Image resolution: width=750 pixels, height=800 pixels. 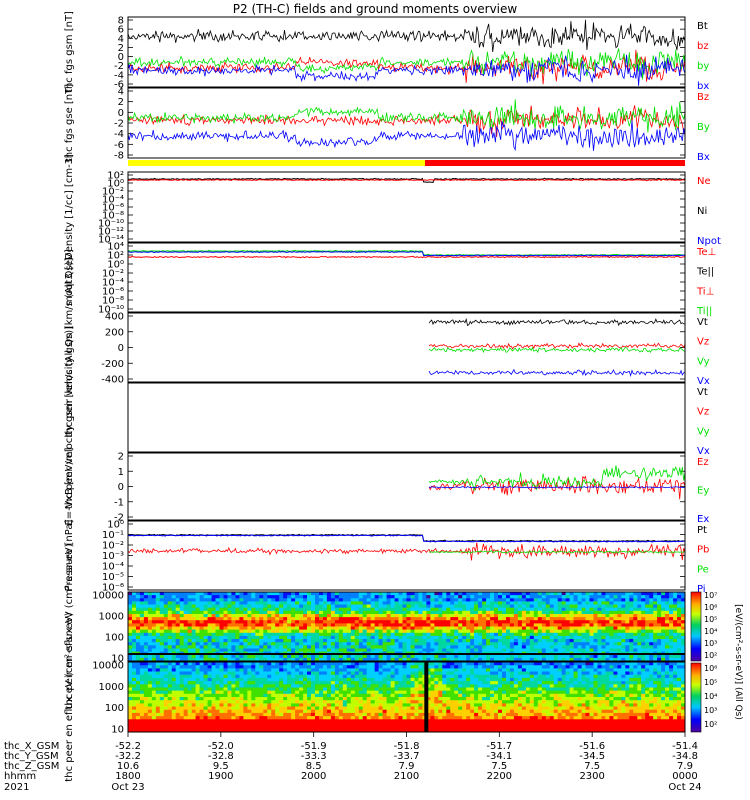 What do you see at coordinates (703, 86) in the screenshot?
I see `legend-bx: bx` at bounding box center [703, 86].